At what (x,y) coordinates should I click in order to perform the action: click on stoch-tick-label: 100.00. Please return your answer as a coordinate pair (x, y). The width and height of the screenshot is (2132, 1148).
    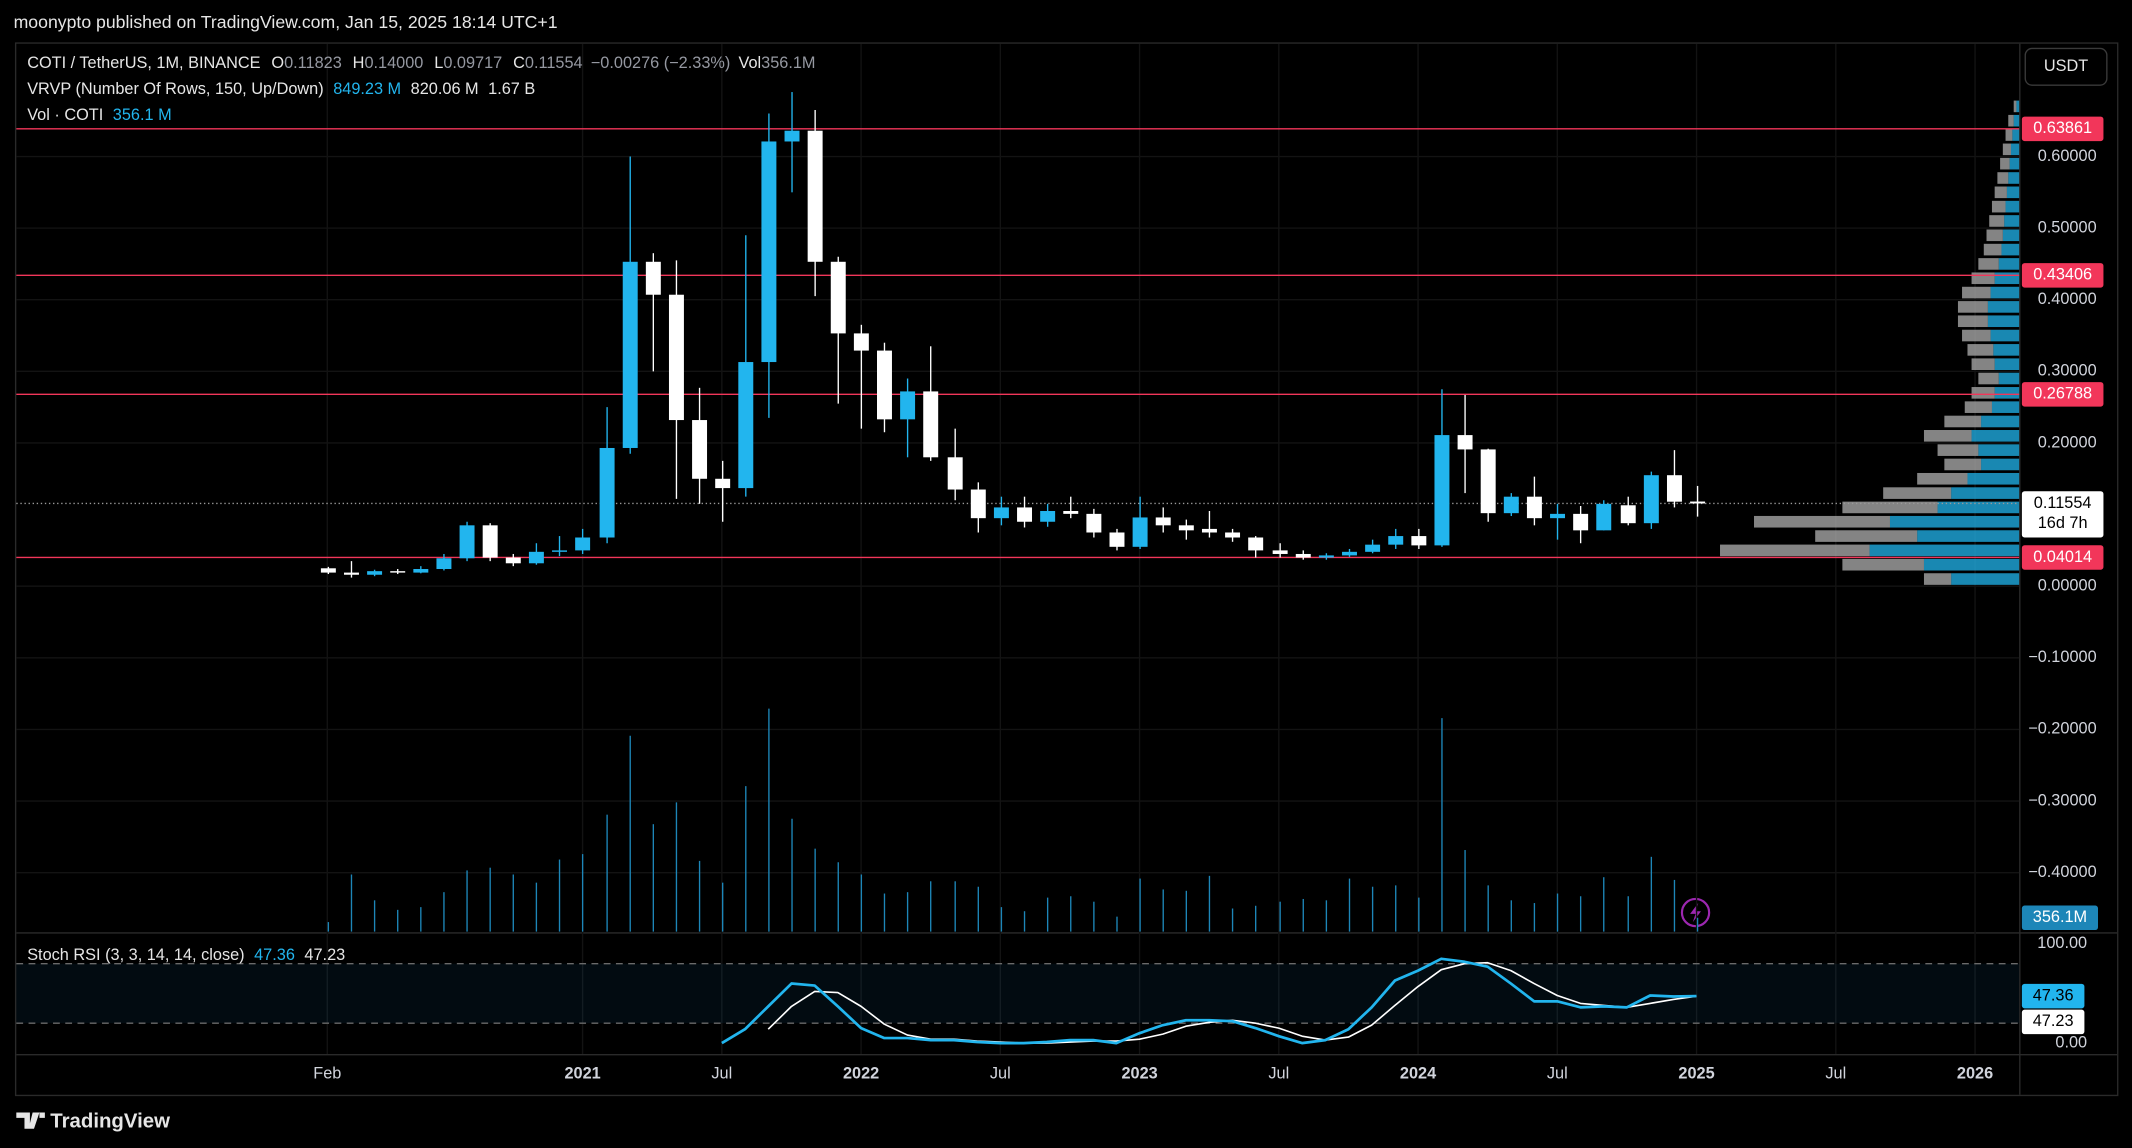
    Looking at the image, I should click on (2062, 943).